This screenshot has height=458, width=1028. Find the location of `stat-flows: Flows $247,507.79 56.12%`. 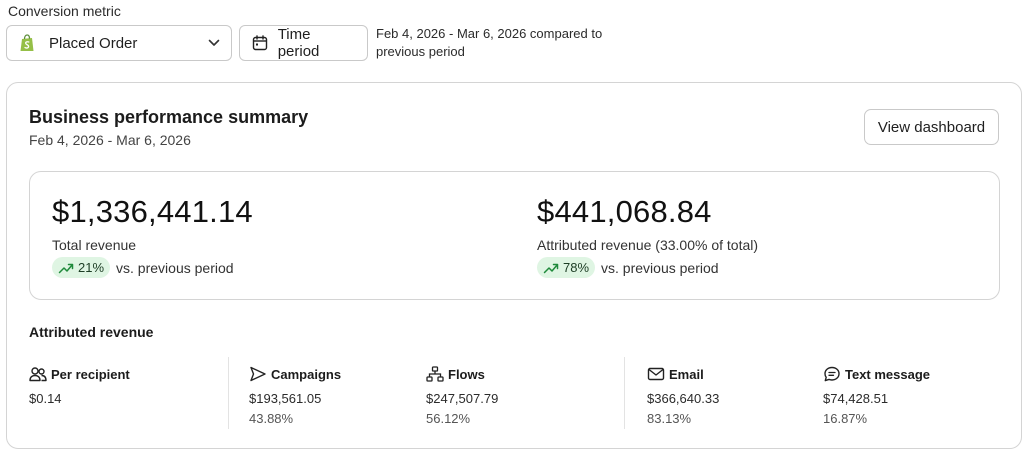

stat-flows: Flows $247,507.79 56.12% is located at coordinates (462, 395).